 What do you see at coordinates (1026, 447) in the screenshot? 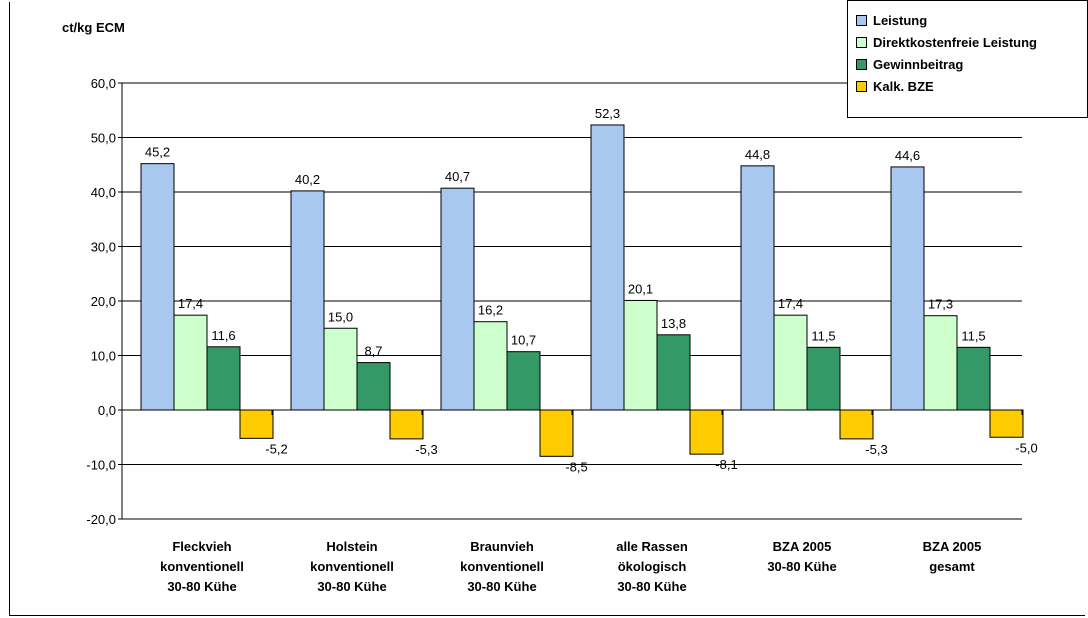
I see `data-label: -5,0` at bounding box center [1026, 447].